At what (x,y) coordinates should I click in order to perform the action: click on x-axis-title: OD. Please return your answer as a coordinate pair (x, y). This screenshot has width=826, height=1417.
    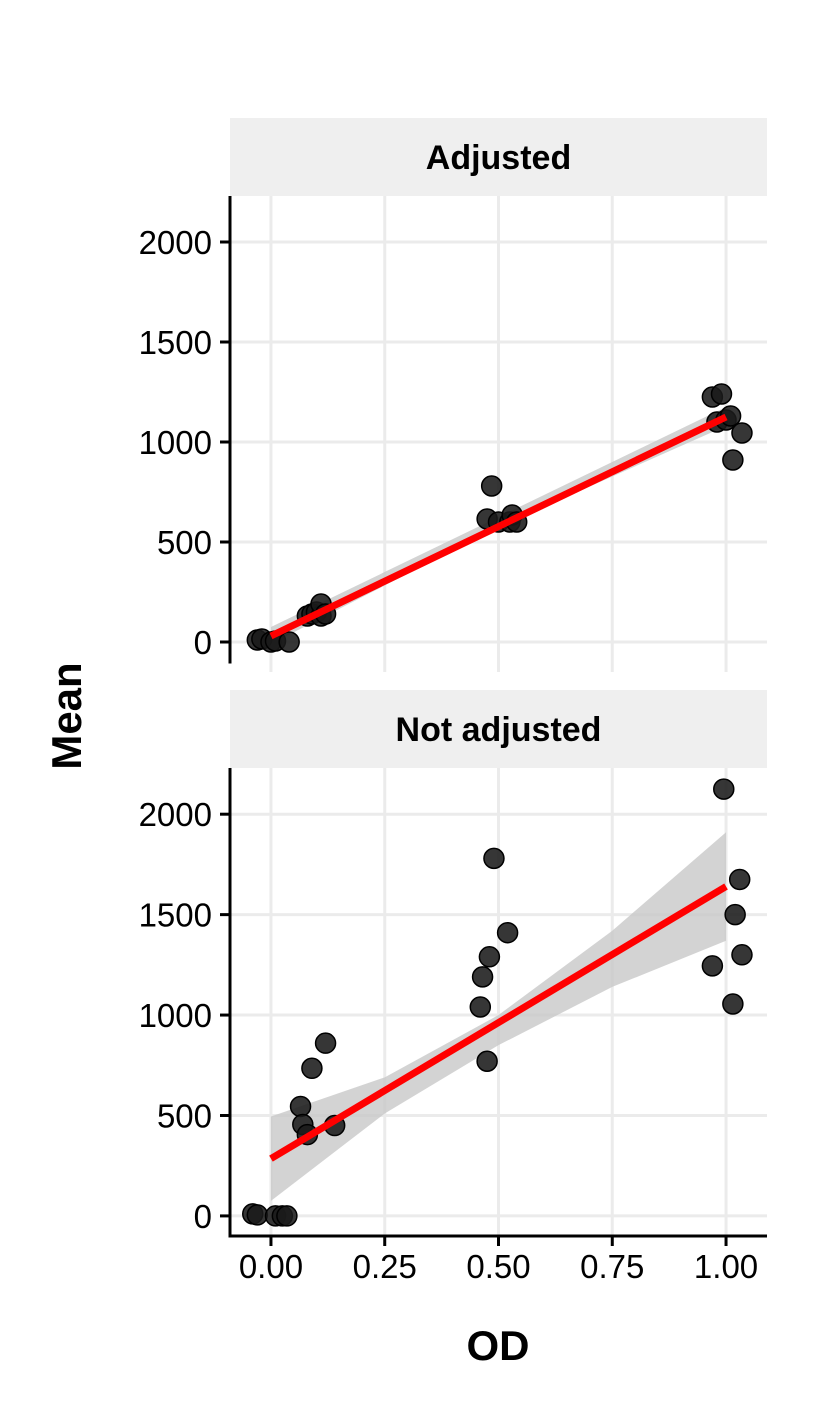
    Looking at the image, I should click on (498, 1345).